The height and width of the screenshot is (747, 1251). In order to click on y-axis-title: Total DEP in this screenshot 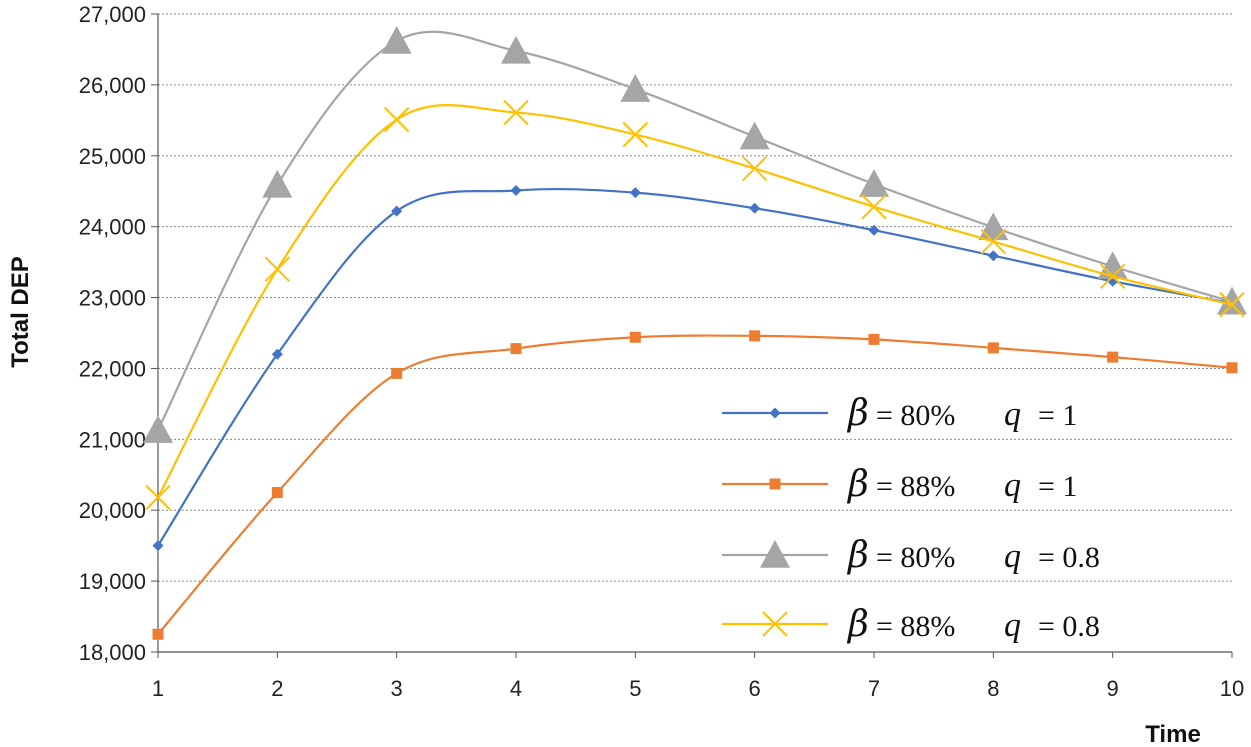, I will do `click(20, 312)`.